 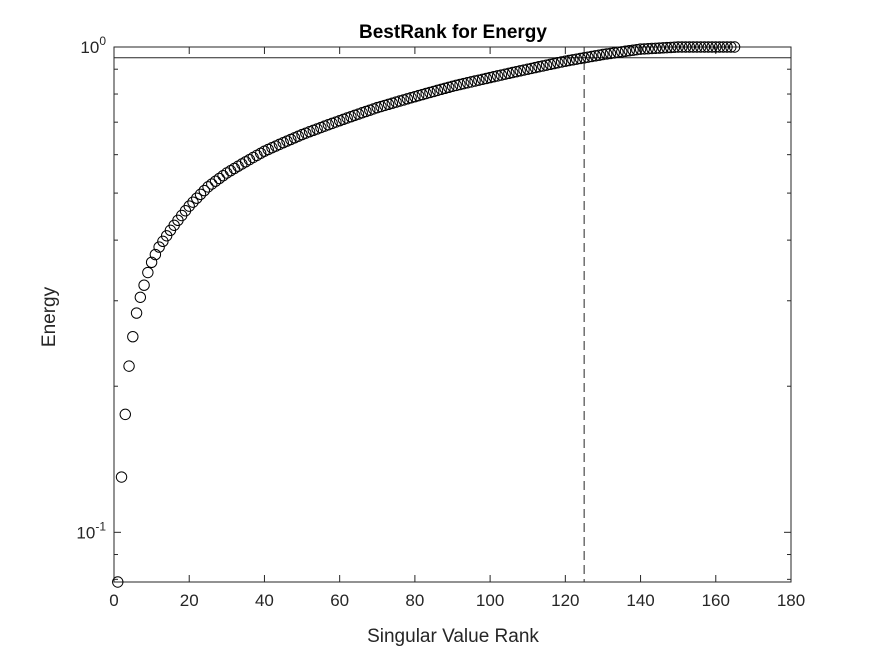 I want to click on x-tick-label: 140, so click(x=640, y=600).